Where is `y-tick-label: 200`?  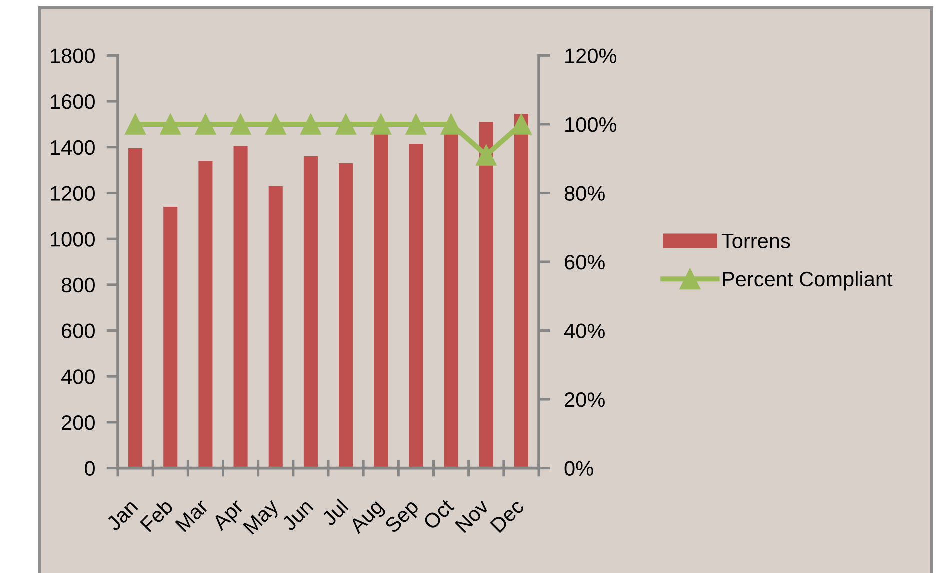 y-tick-label: 200 is located at coordinates (78, 422).